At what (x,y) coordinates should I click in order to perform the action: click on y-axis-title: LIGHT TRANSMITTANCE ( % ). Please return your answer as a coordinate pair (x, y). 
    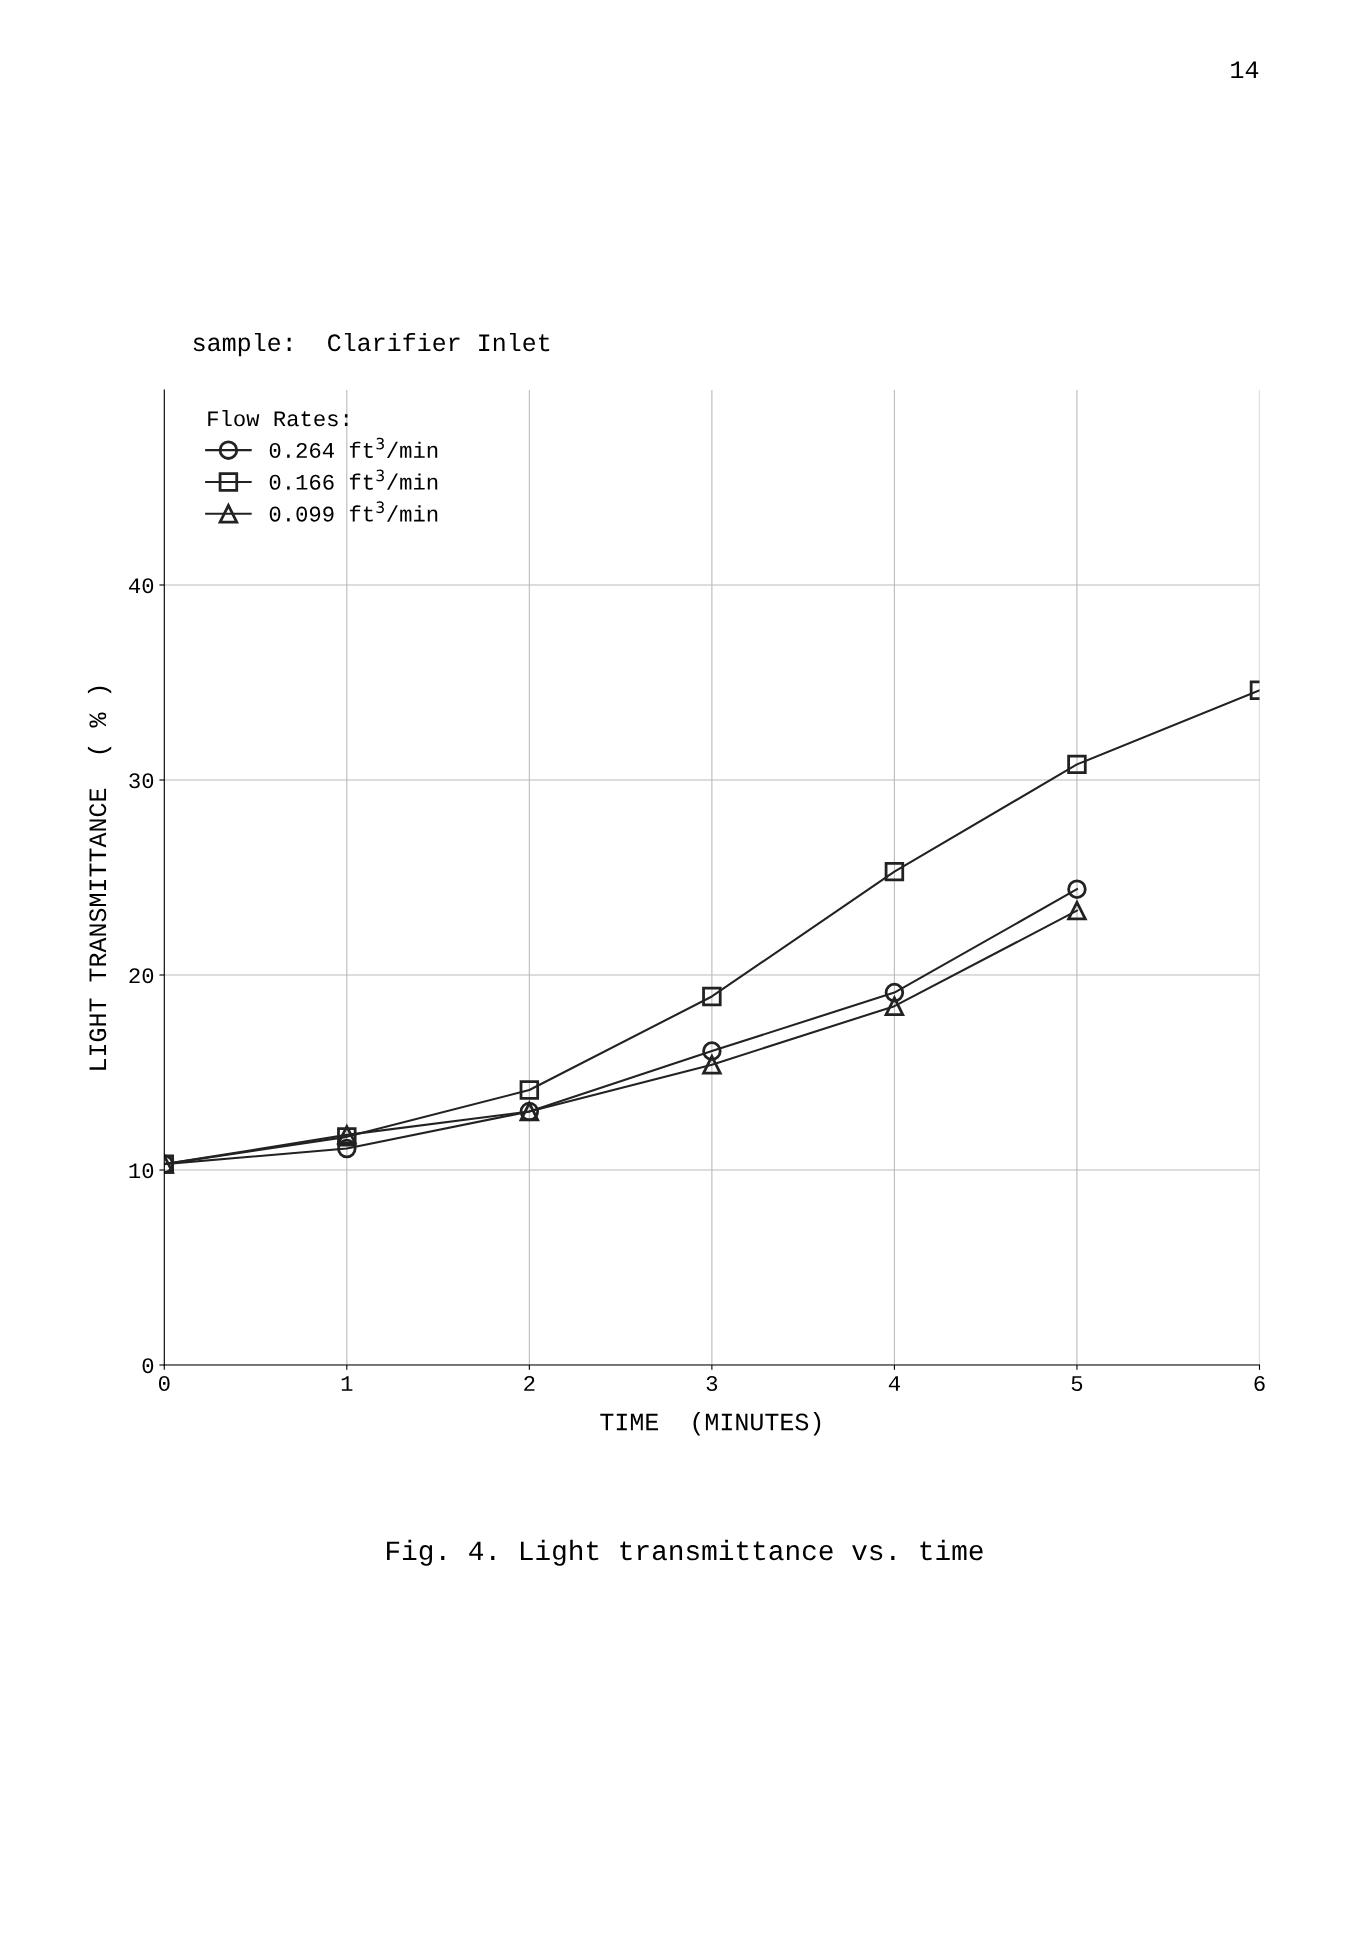
    Looking at the image, I should click on (99, 878).